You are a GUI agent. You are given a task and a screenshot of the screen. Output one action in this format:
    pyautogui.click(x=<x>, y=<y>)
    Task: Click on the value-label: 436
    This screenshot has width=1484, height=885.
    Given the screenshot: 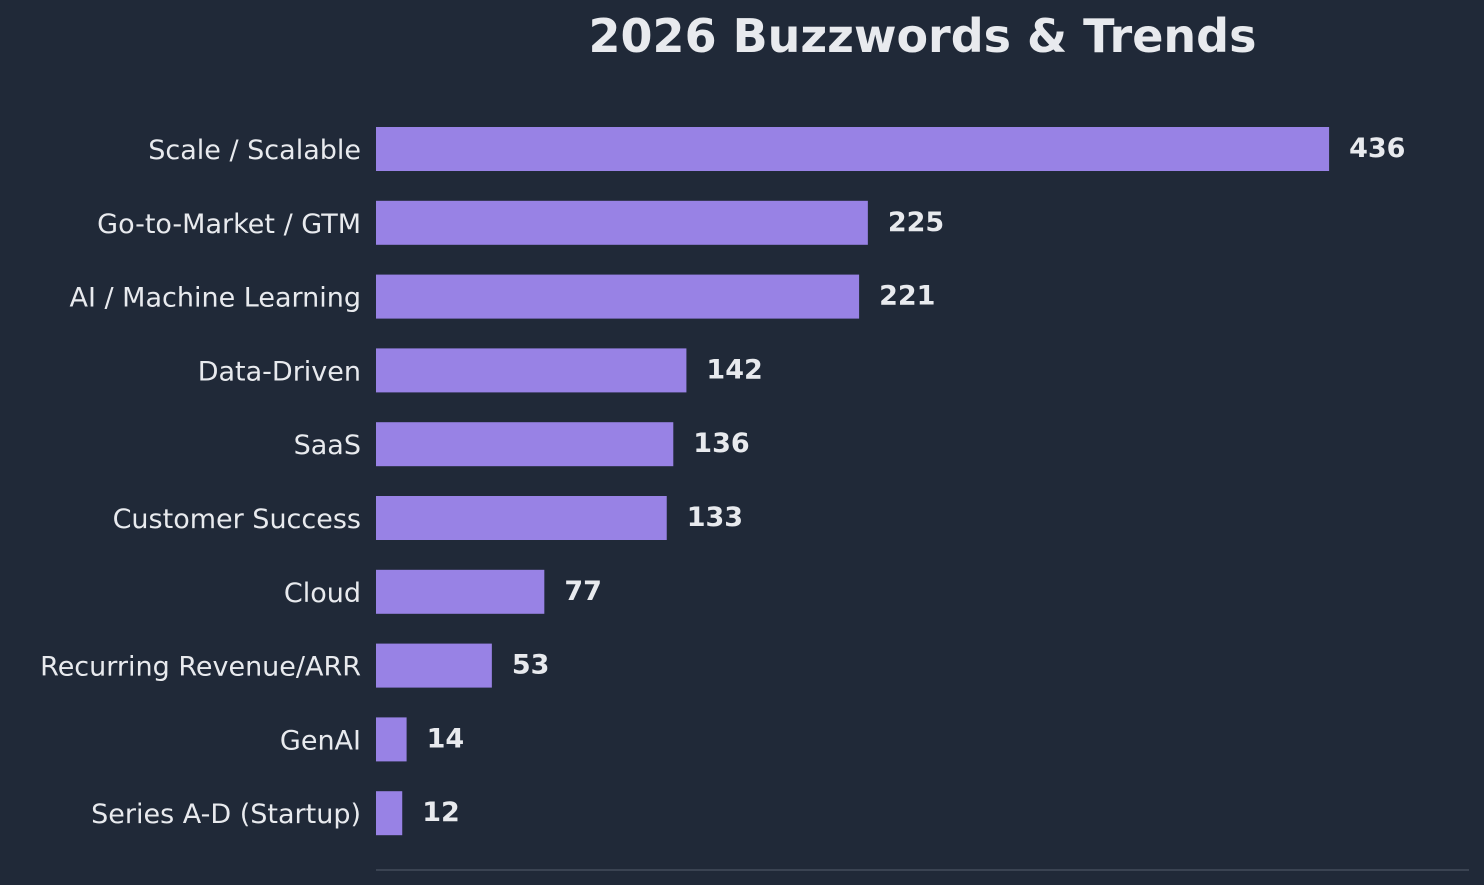 What is the action you would take?
    pyautogui.click(x=1377, y=148)
    